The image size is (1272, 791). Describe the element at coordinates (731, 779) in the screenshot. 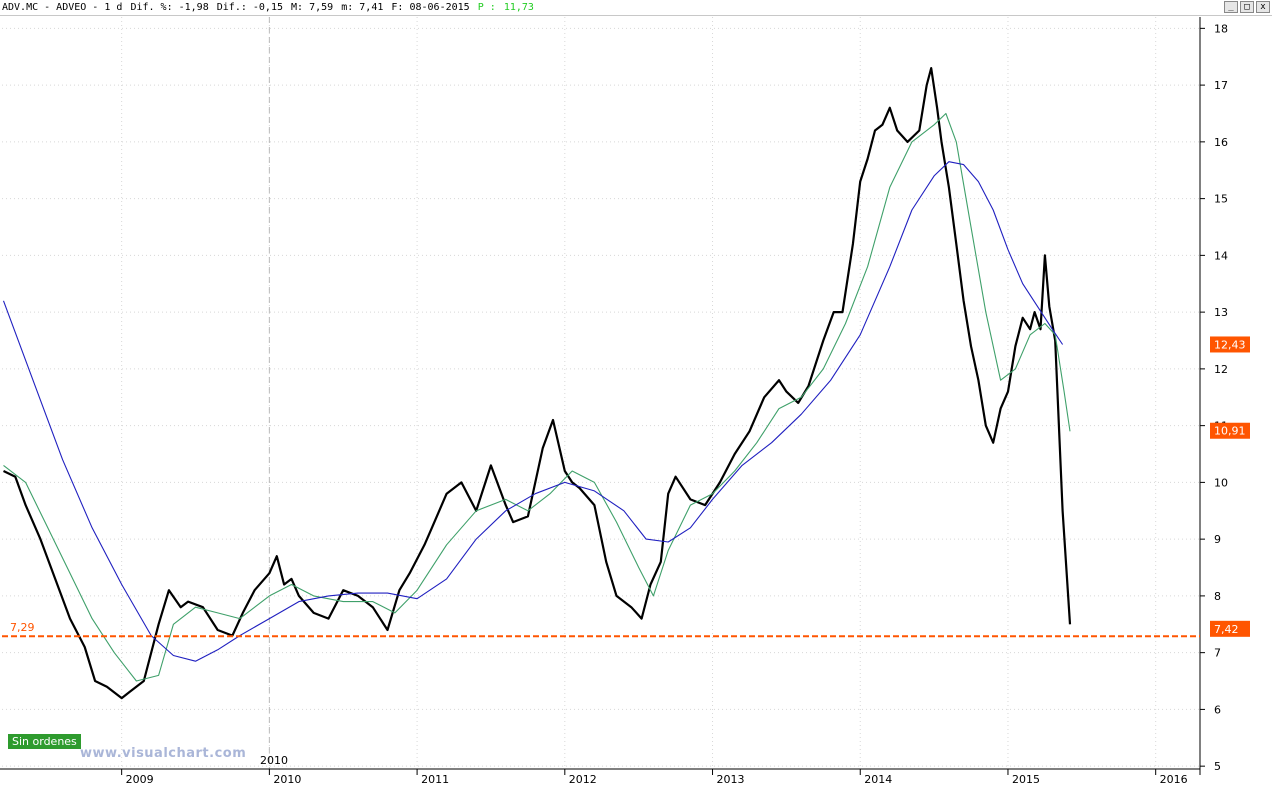

I see `x-tick-label: 2013` at that location.